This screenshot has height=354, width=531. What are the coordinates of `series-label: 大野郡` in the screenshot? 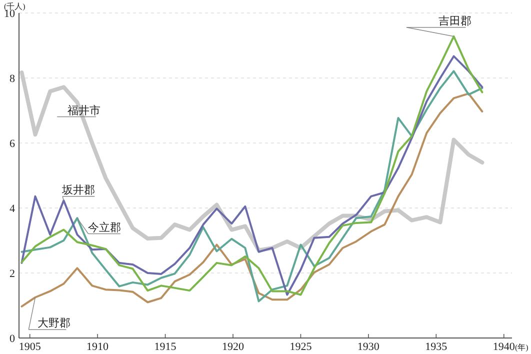 It's located at (54, 323).